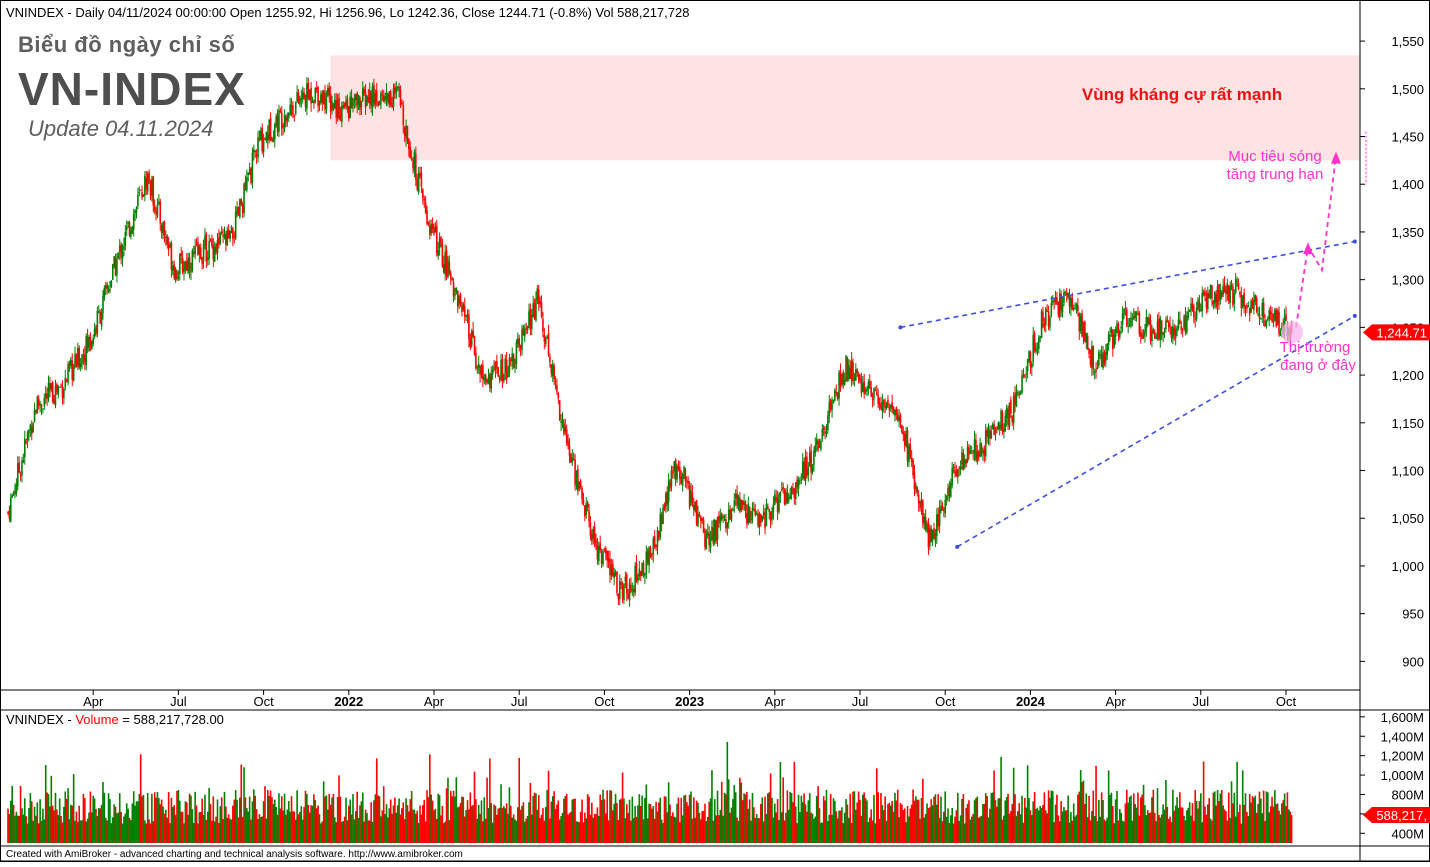 The height and width of the screenshot is (867, 1430). I want to click on overlay-title: VN-INDEX, so click(132, 89).